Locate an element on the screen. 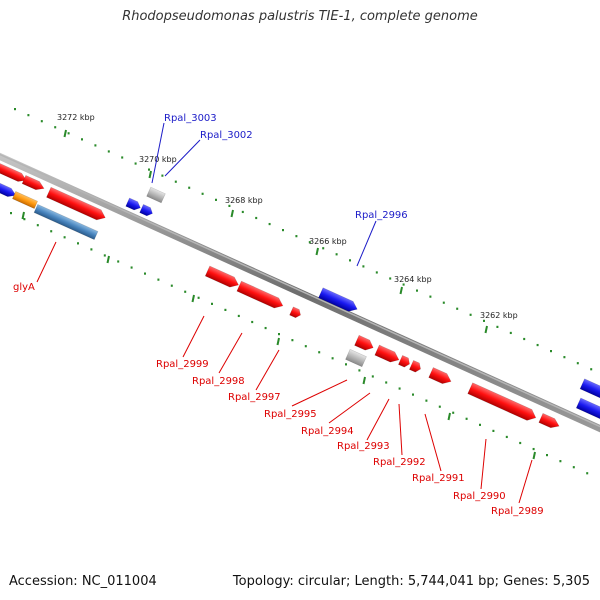 The image size is (600, 600). gene-label: glyA is located at coordinates (24, 287).